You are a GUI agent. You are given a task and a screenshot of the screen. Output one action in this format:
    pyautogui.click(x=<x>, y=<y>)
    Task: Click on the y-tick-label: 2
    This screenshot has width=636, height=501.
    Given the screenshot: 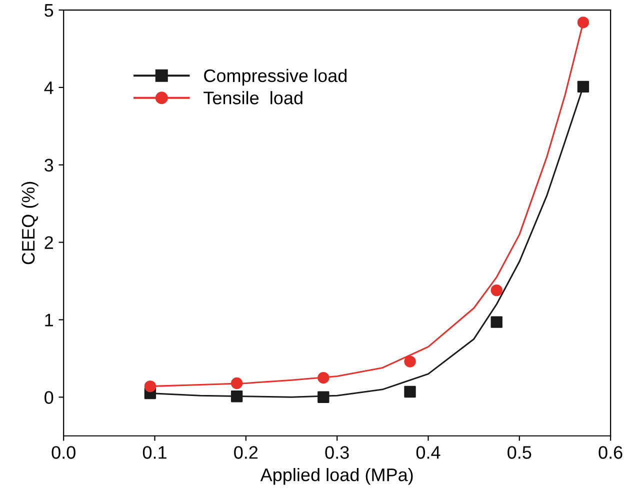 What is the action you would take?
    pyautogui.click(x=48, y=242)
    